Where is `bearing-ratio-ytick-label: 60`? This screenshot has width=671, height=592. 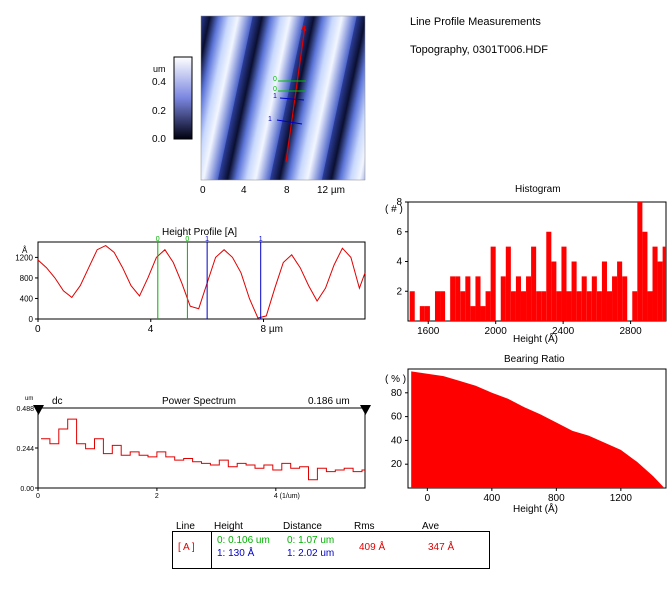 bearing-ratio-ytick-label: 60 is located at coordinates (397, 417).